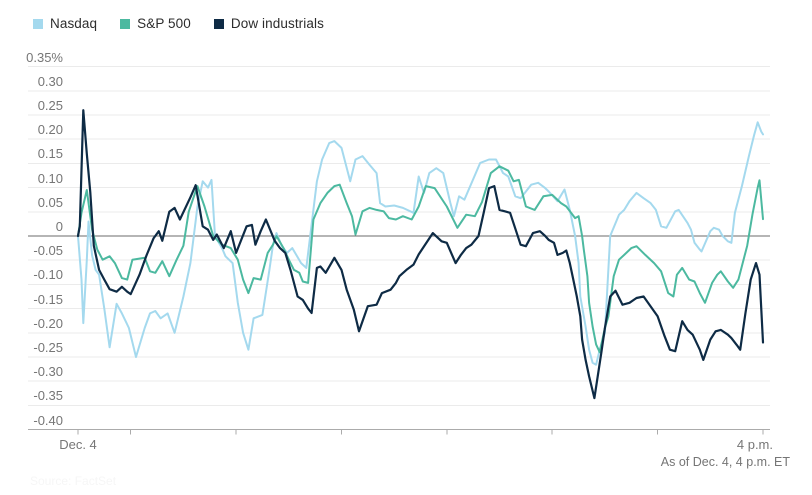 This screenshot has width=812, height=495. I want to click on legend-label-dow: Dow industrials, so click(277, 23).